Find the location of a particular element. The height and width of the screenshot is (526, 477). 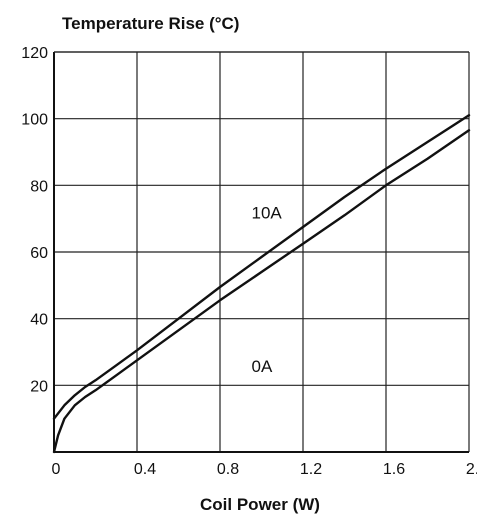

y-tick-label: 60 is located at coordinates (39, 253).